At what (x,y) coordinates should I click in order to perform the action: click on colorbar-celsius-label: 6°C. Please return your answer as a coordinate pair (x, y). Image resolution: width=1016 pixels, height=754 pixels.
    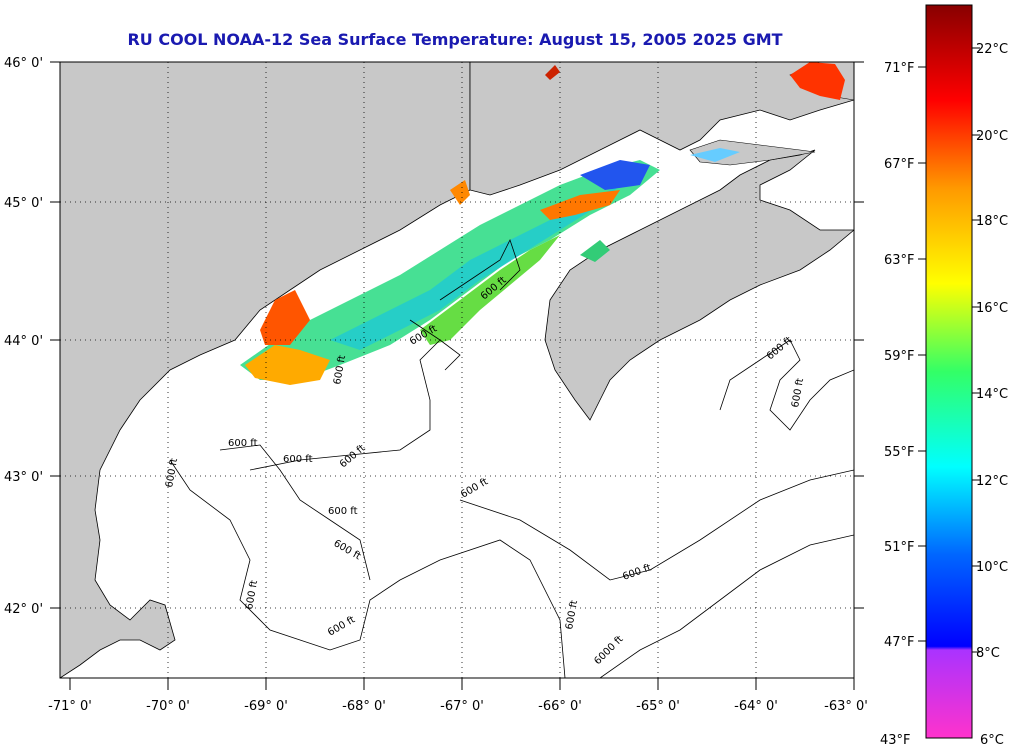
    Looking at the image, I should click on (992, 740).